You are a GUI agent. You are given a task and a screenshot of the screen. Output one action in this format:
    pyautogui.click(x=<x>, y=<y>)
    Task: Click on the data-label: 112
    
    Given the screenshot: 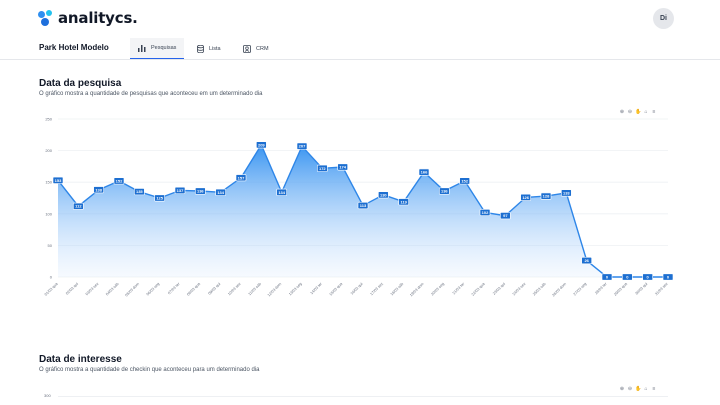 What is the action you would take?
    pyautogui.click(x=78, y=206)
    